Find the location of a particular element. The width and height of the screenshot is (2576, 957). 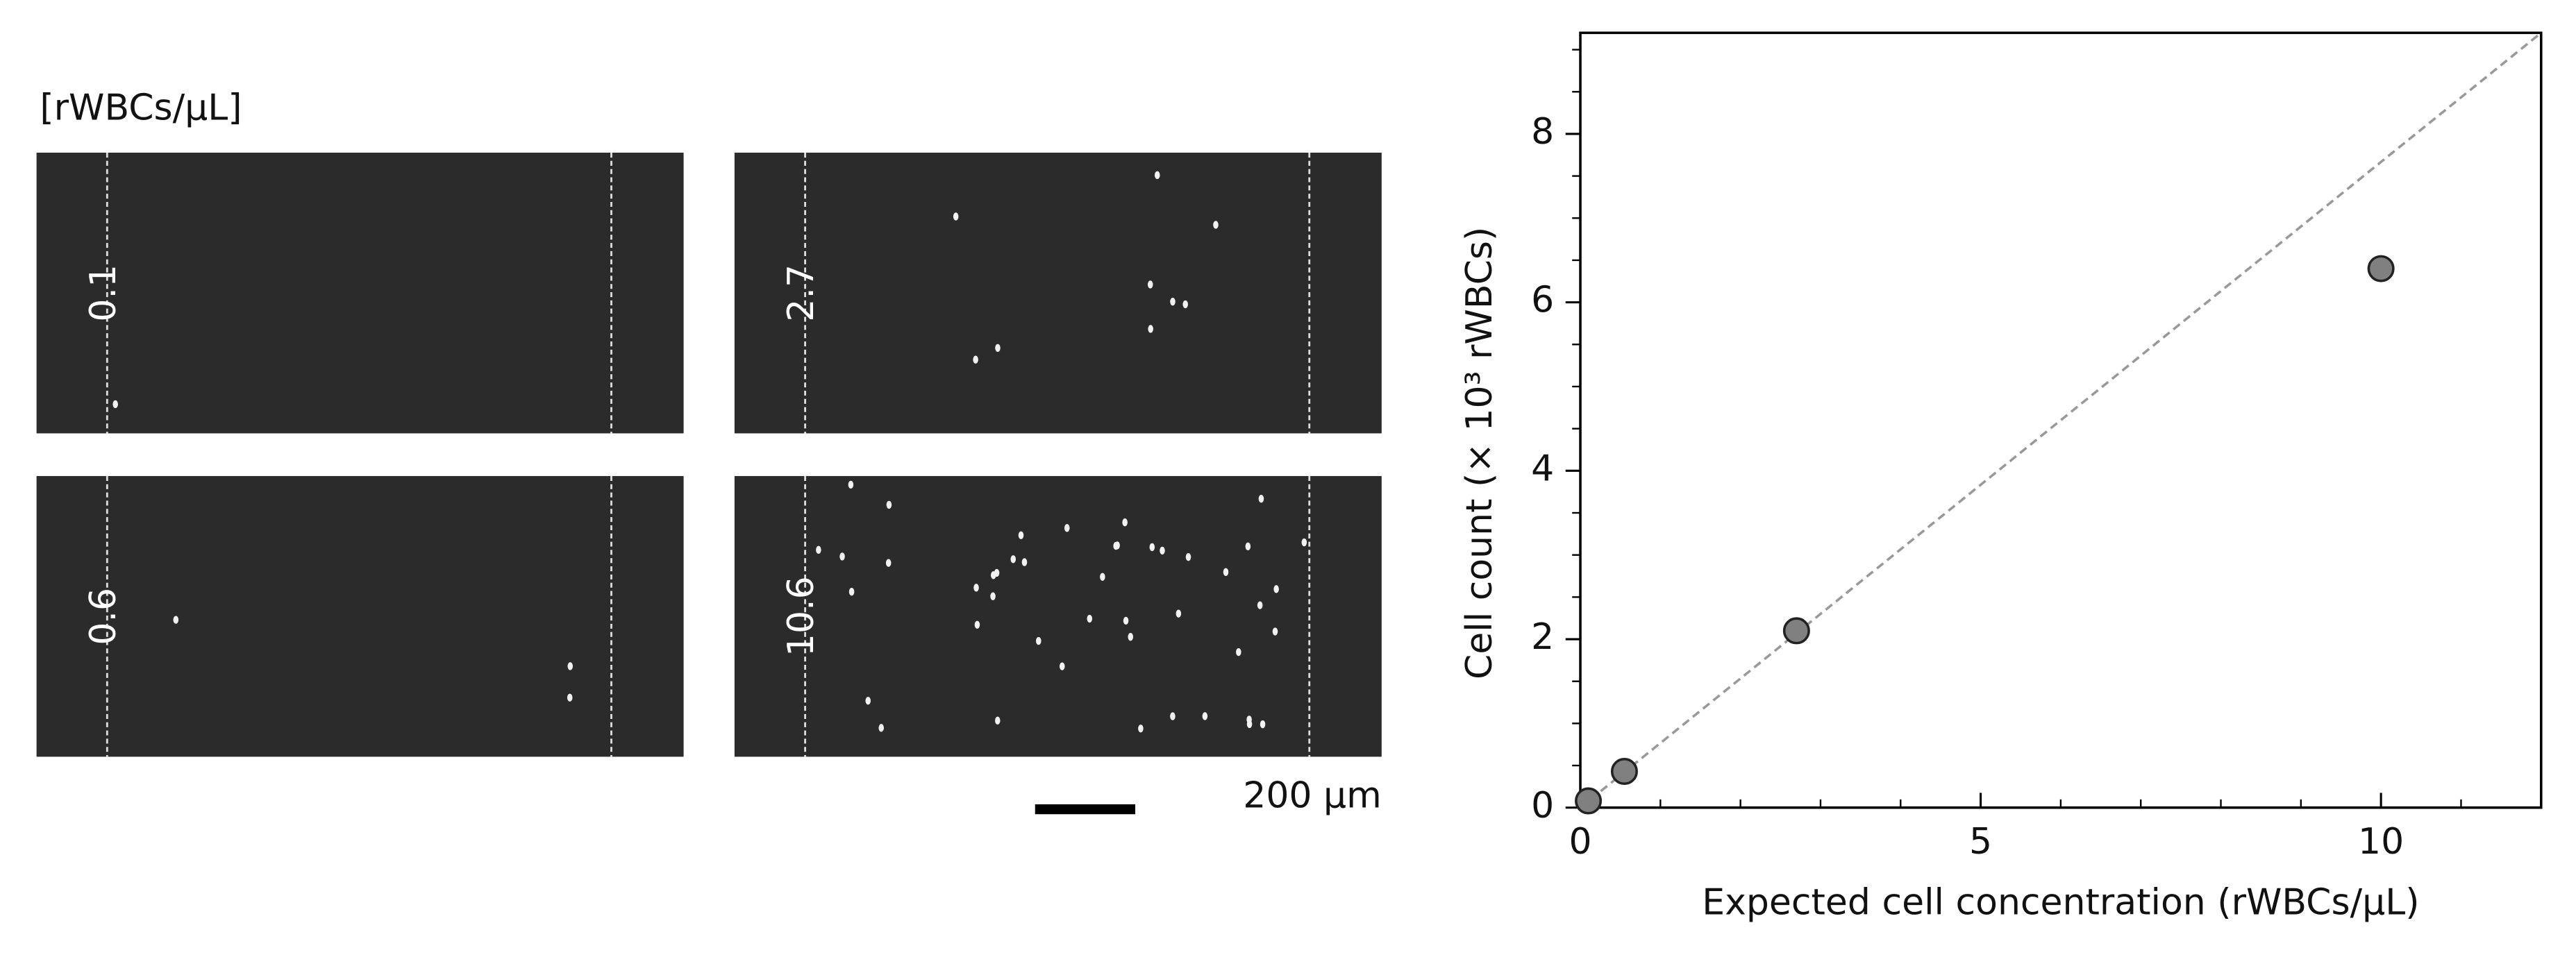

y-tick-label: 6 is located at coordinates (1542, 300).